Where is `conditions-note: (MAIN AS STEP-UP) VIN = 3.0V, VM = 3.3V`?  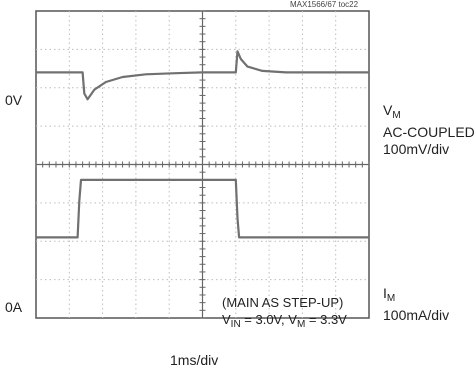
conditions-note: (MAIN AS STEP-UP) VIN = 3.0V, VM = 3.3V is located at coordinates (284, 313).